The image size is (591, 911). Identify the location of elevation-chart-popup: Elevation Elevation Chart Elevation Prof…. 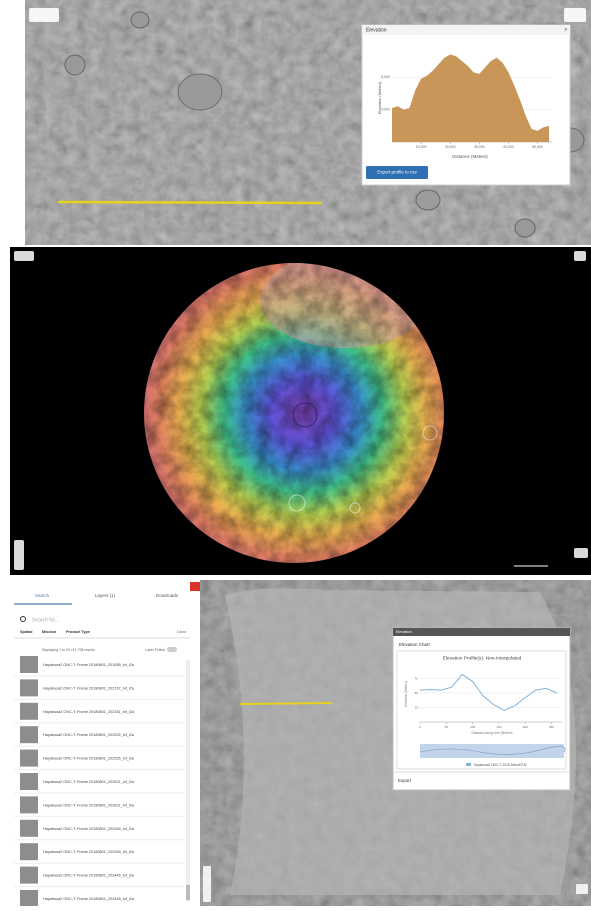
(481, 709).